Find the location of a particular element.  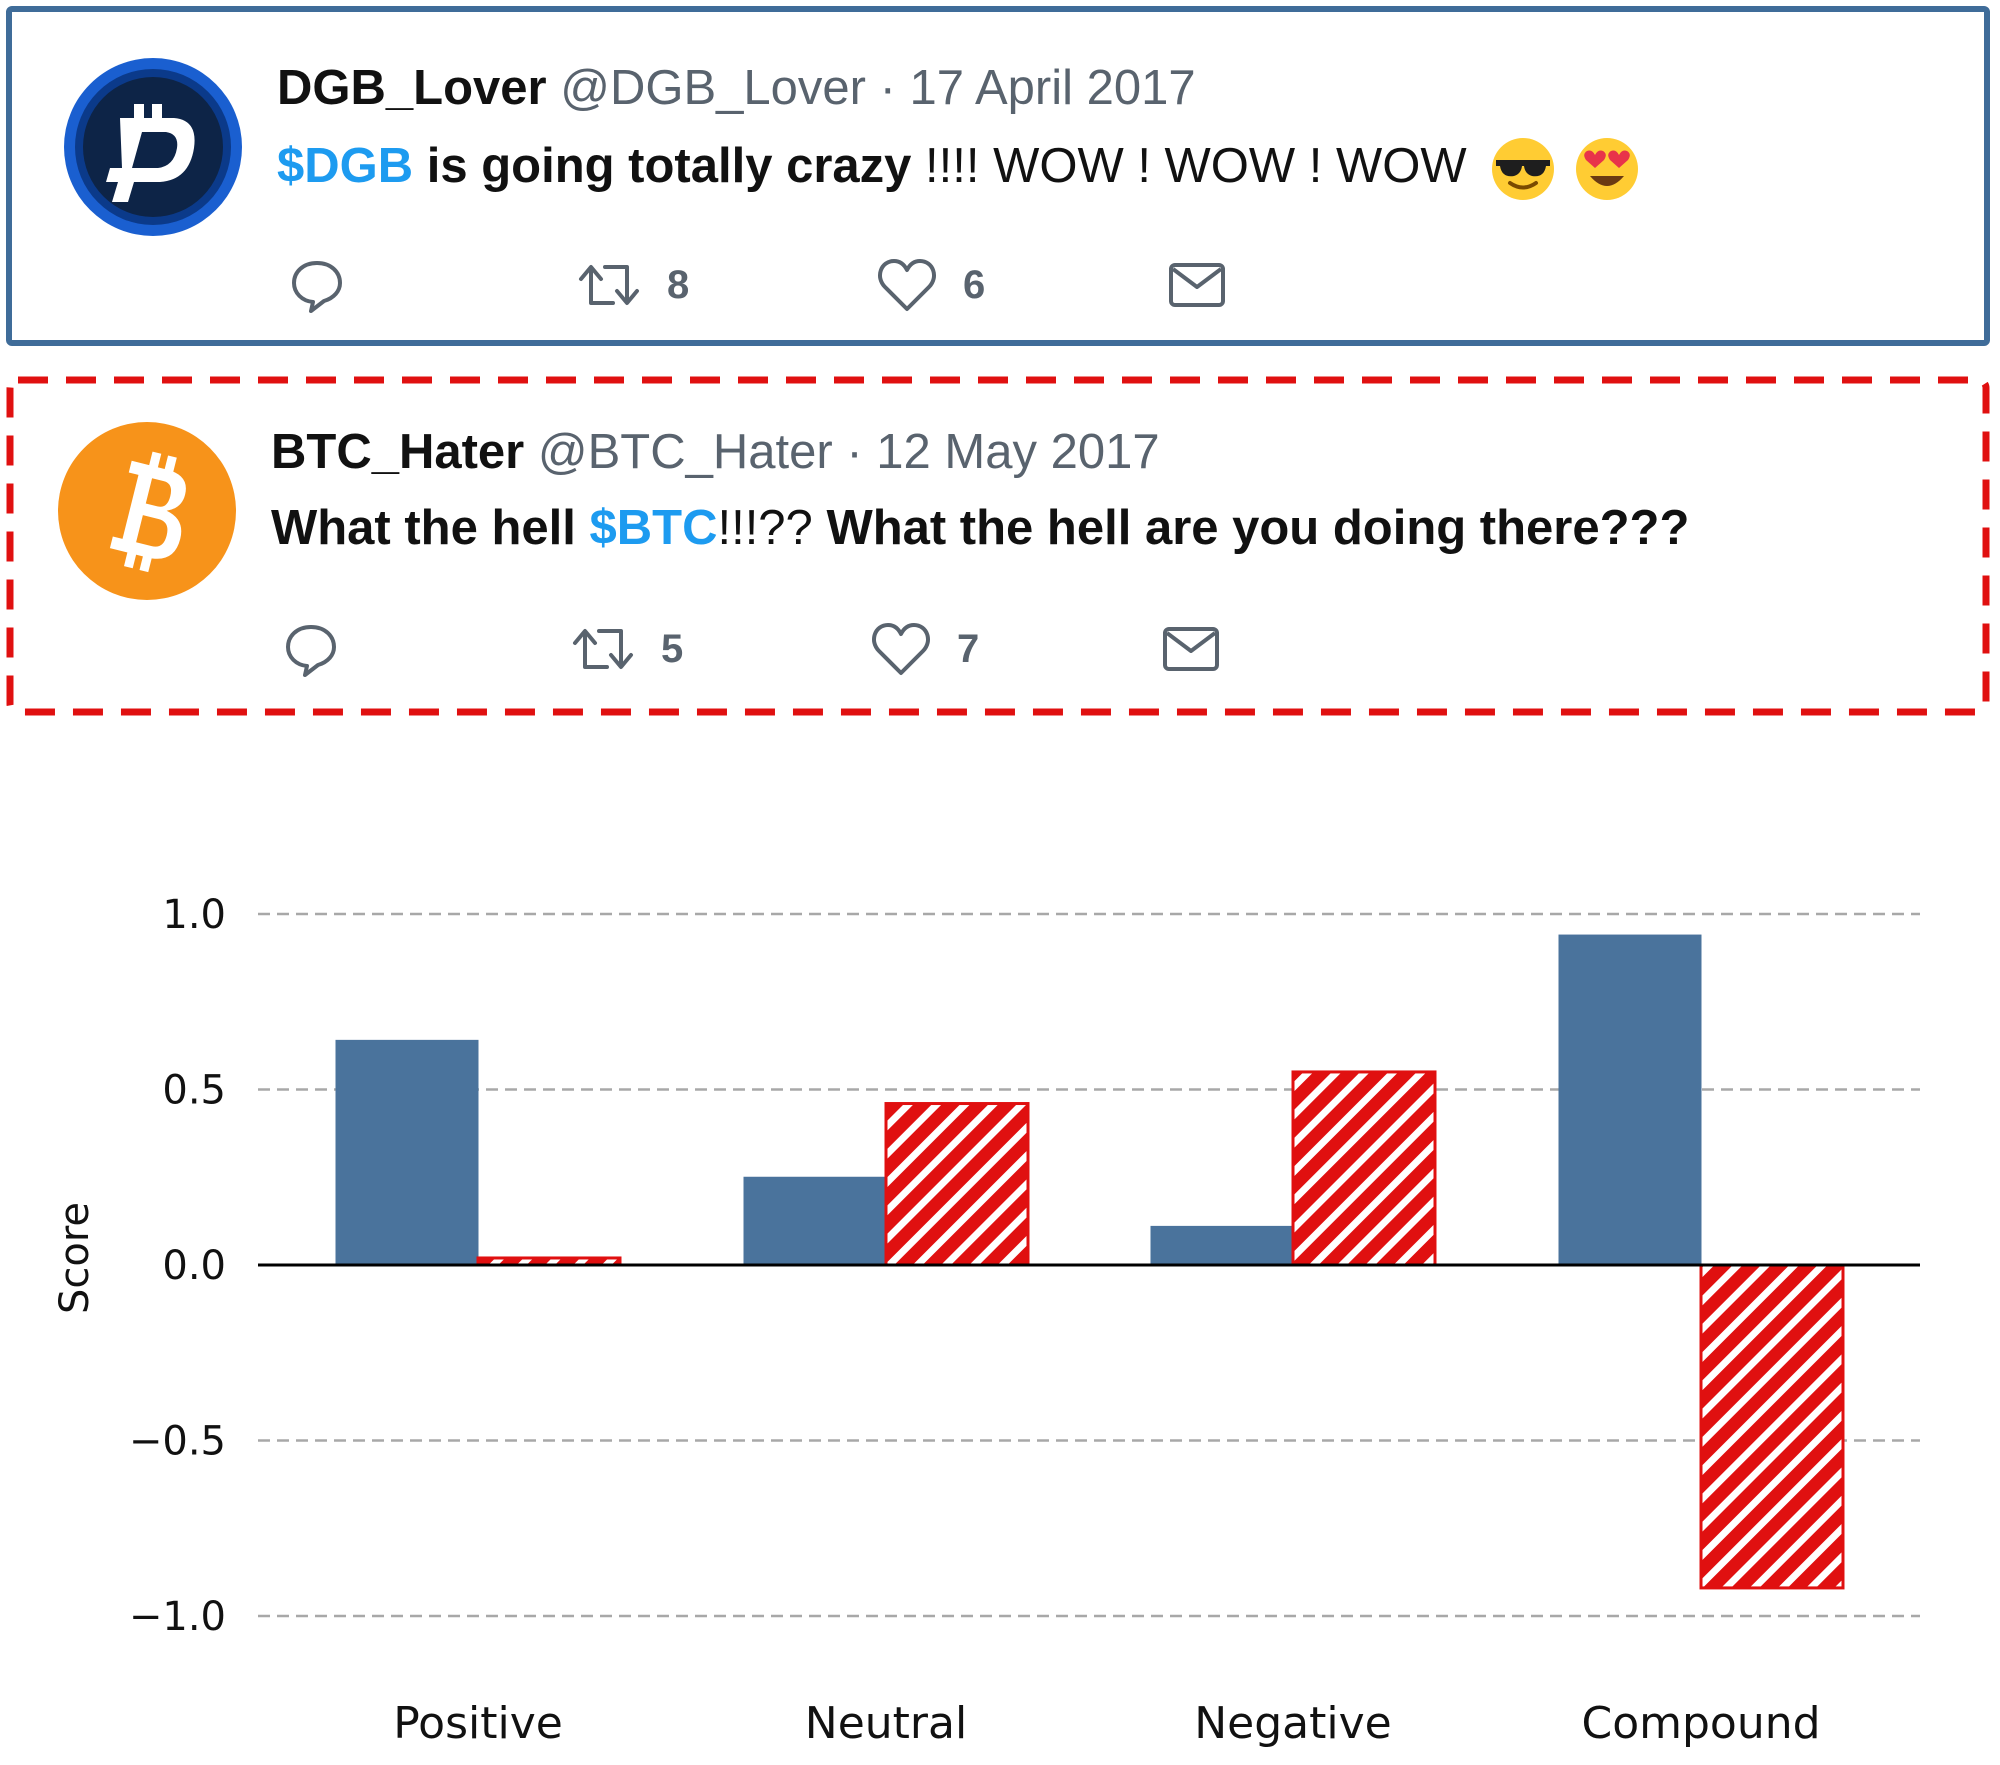

tweet-text-bold: What the hell is located at coordinates (430, 528).